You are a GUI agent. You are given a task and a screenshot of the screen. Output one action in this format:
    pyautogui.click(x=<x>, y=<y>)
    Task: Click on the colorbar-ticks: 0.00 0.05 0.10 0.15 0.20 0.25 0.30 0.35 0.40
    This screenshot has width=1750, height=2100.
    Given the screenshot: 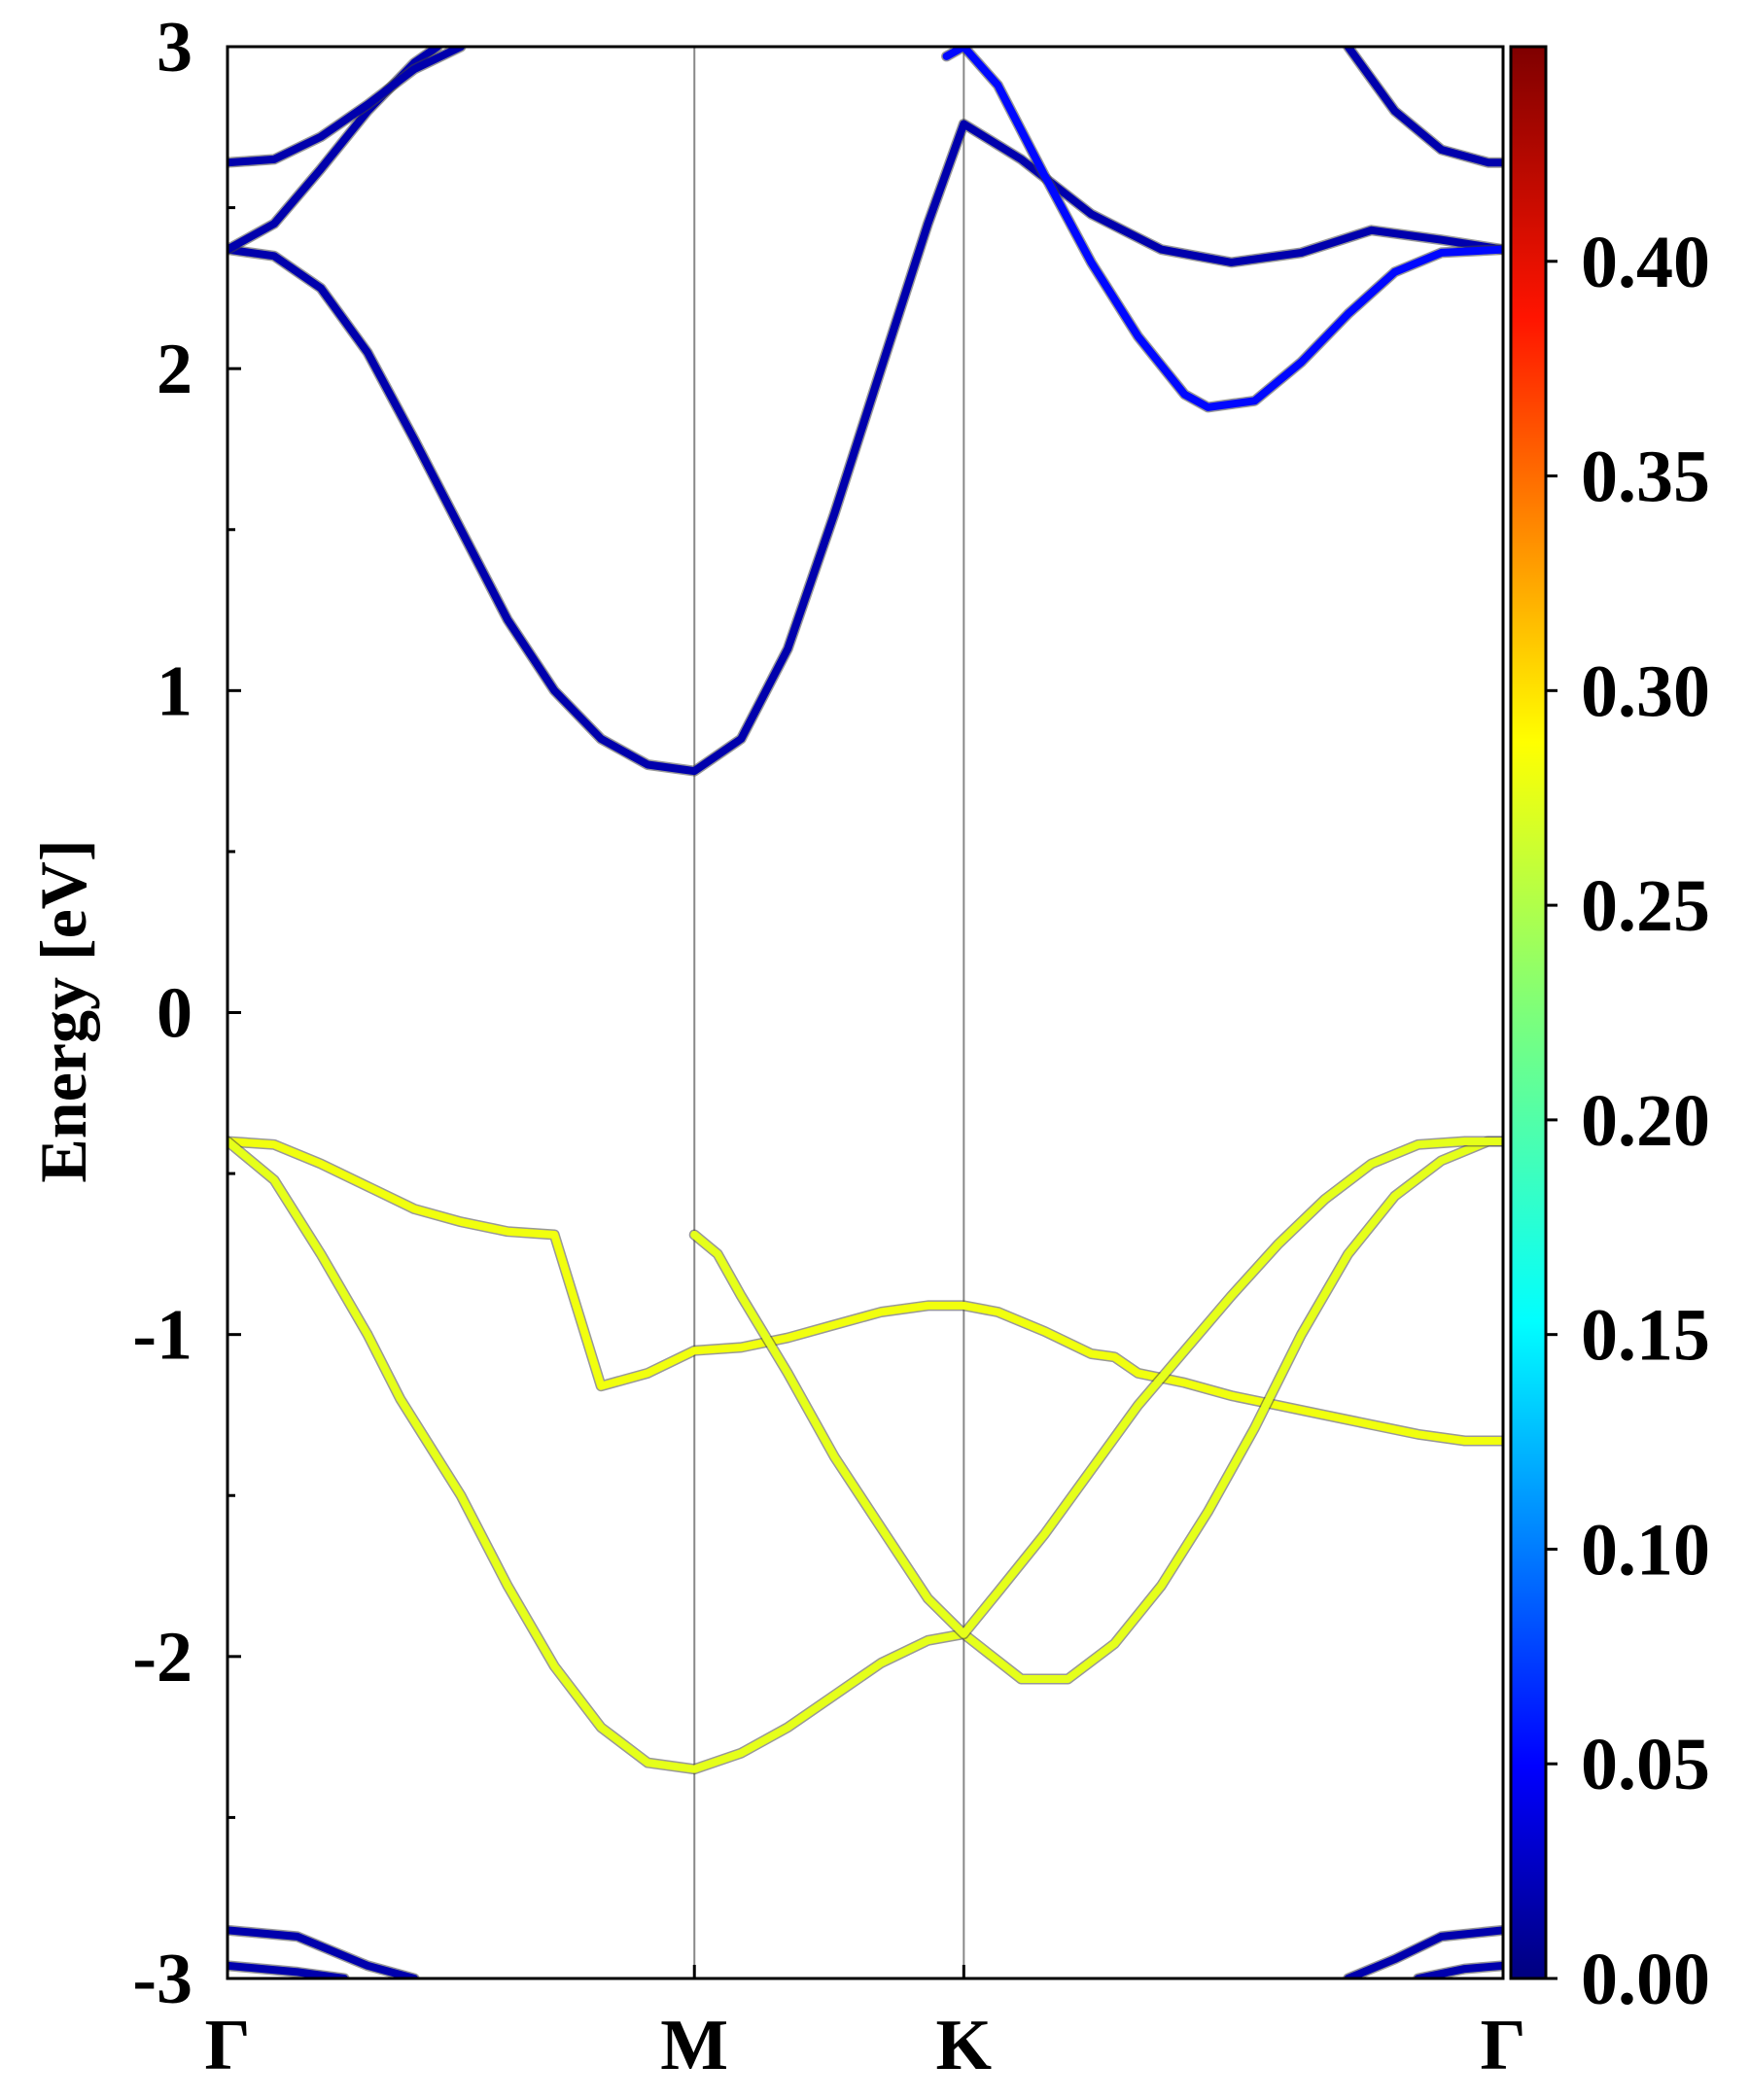 What is the action you would take?
    pyautogui.click(x=1628, y=1121)
    